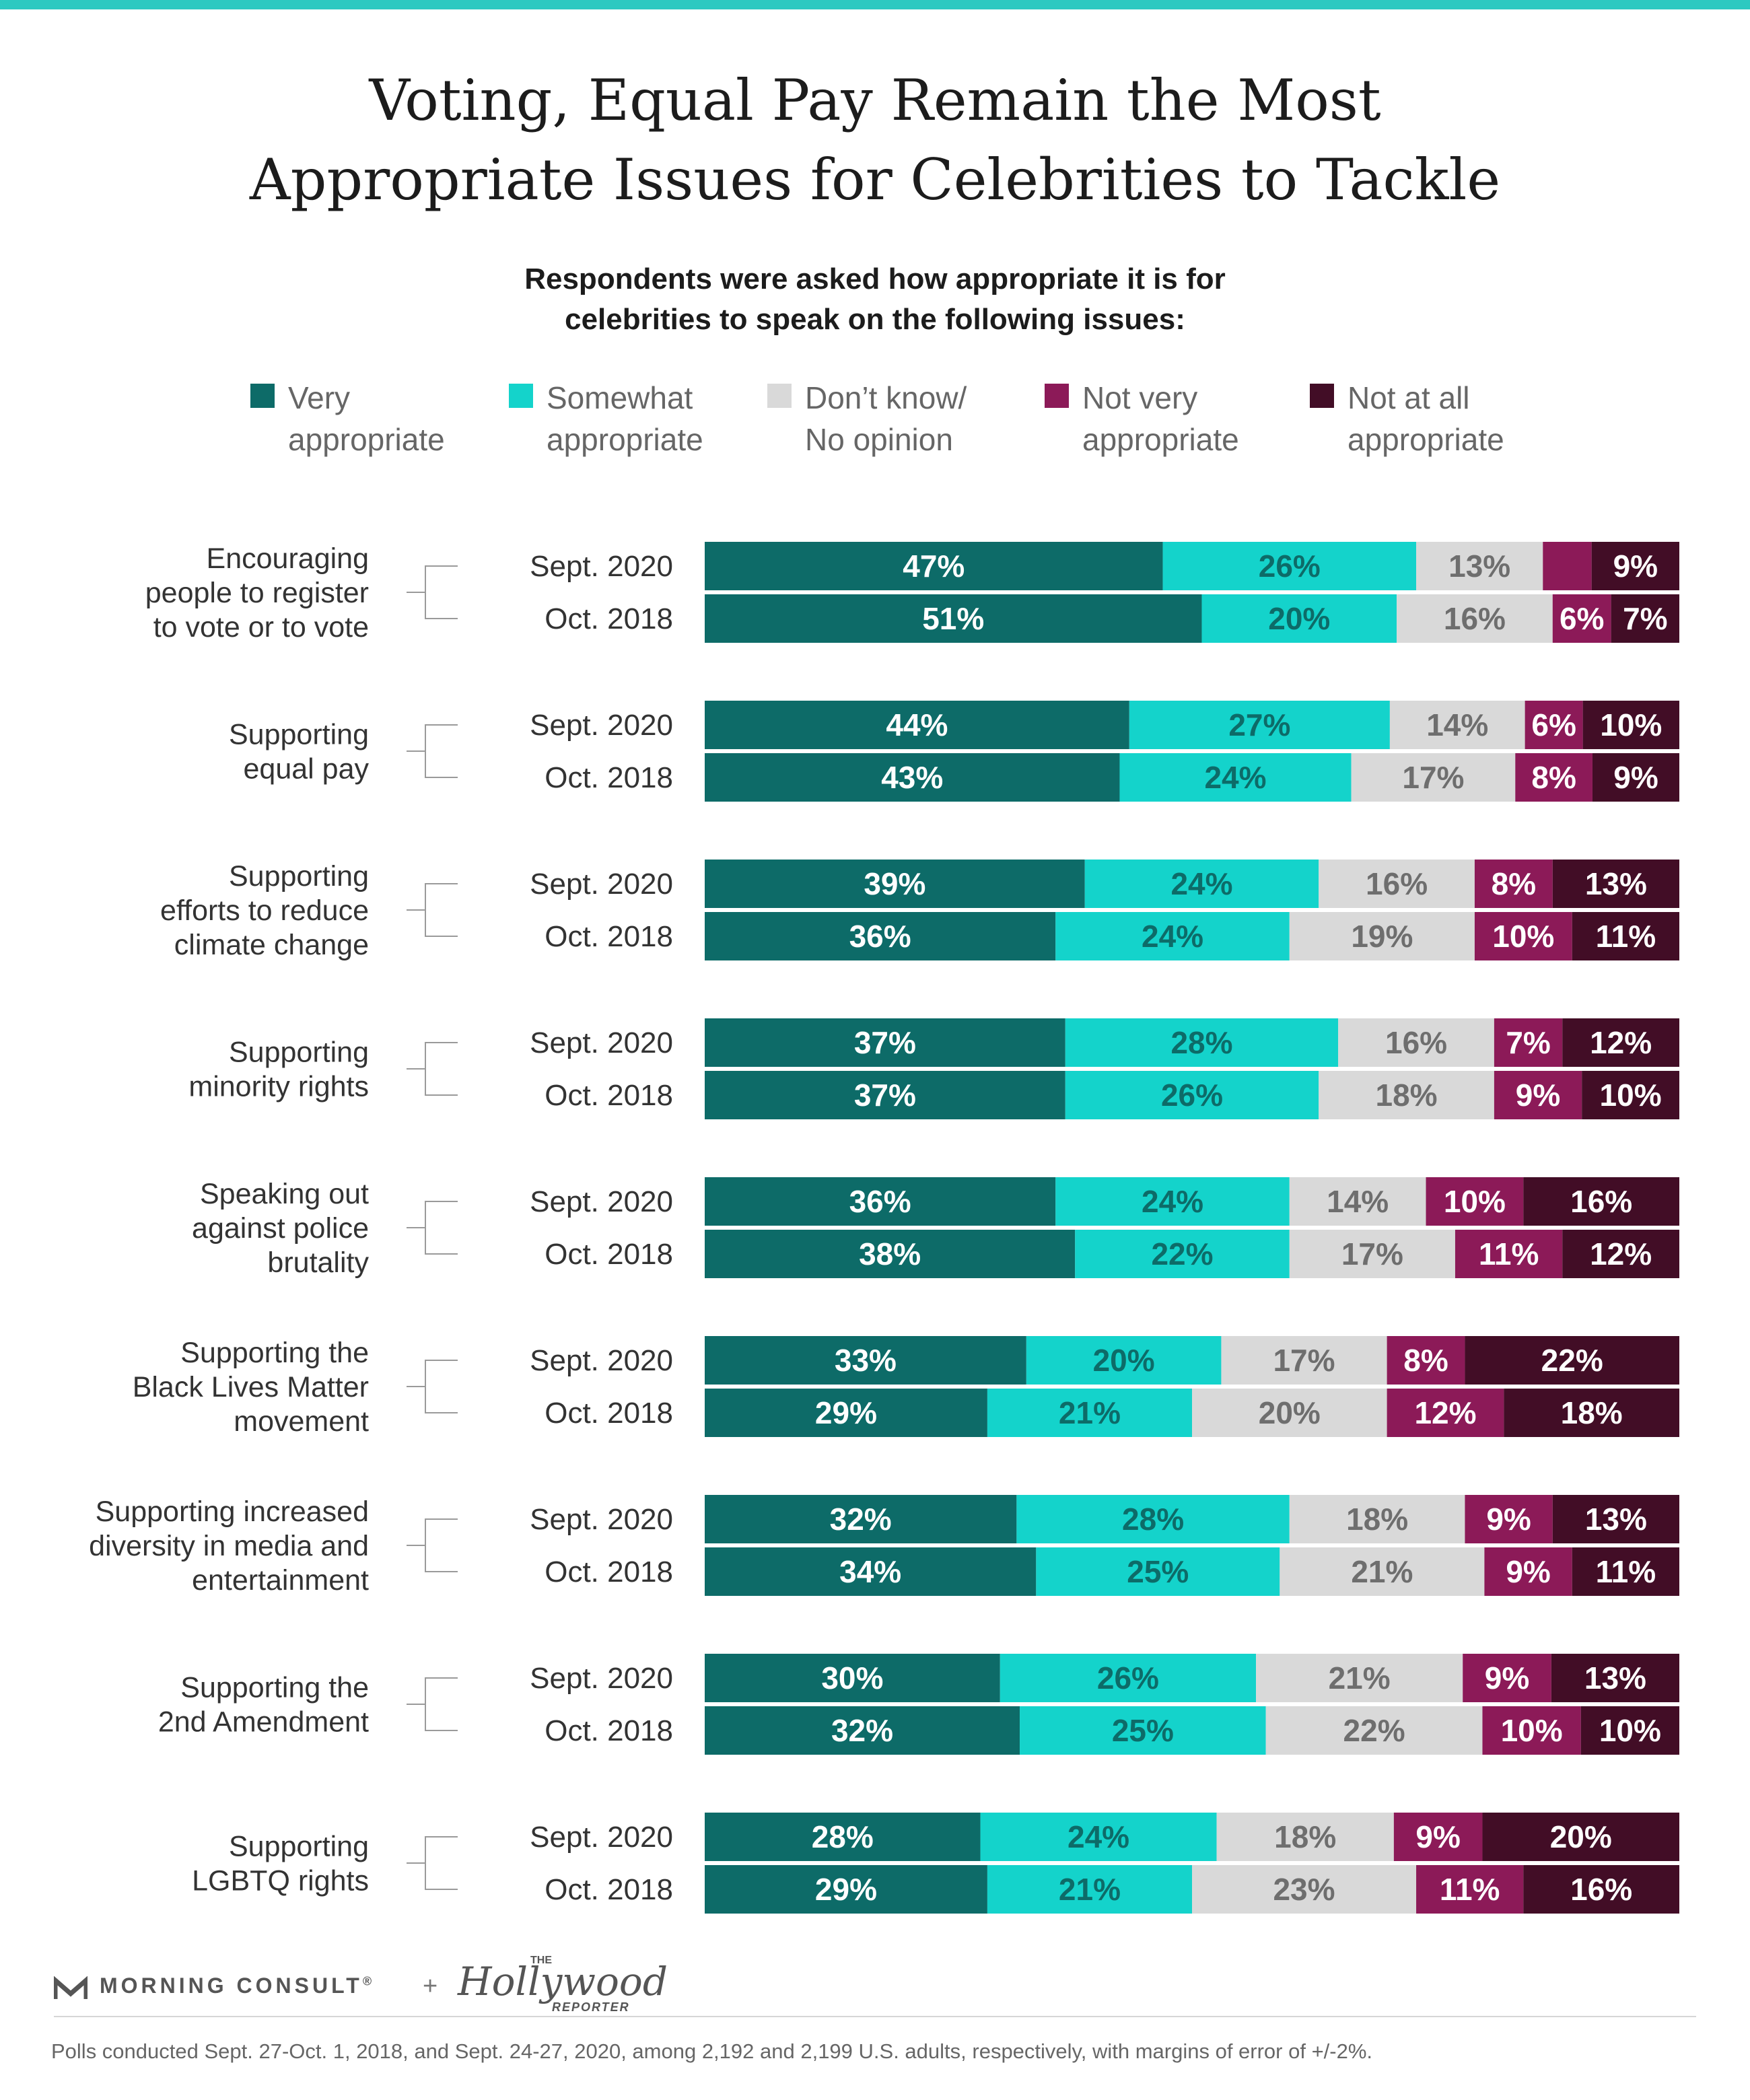 The height and width of the screenshot is (2100, 1750). I want to click on group-label-line: brutality, so click(318, 1263).